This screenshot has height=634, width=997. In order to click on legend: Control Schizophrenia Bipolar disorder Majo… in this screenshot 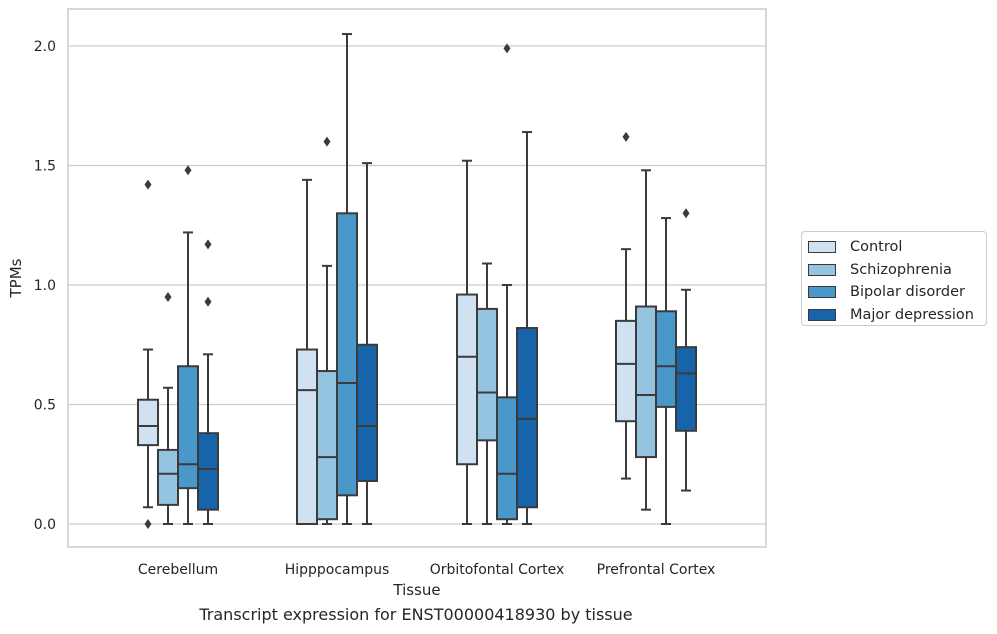, I will do `click(894, 278)`.